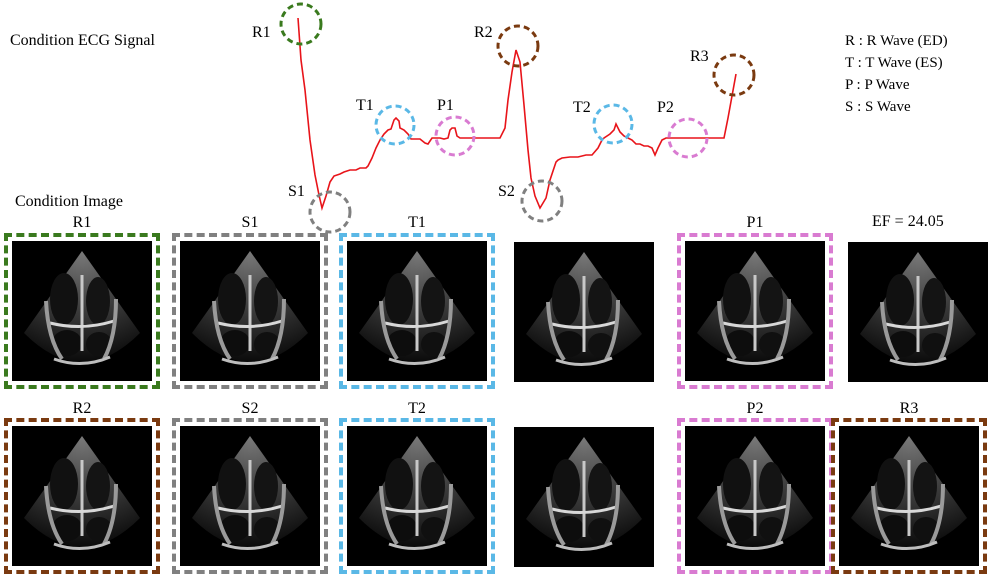 The height and width of the screenshot is (577, 989). Describe the element at coordinates (688, 138) in the screenshot. I see `marker-p2-circle` at that location.